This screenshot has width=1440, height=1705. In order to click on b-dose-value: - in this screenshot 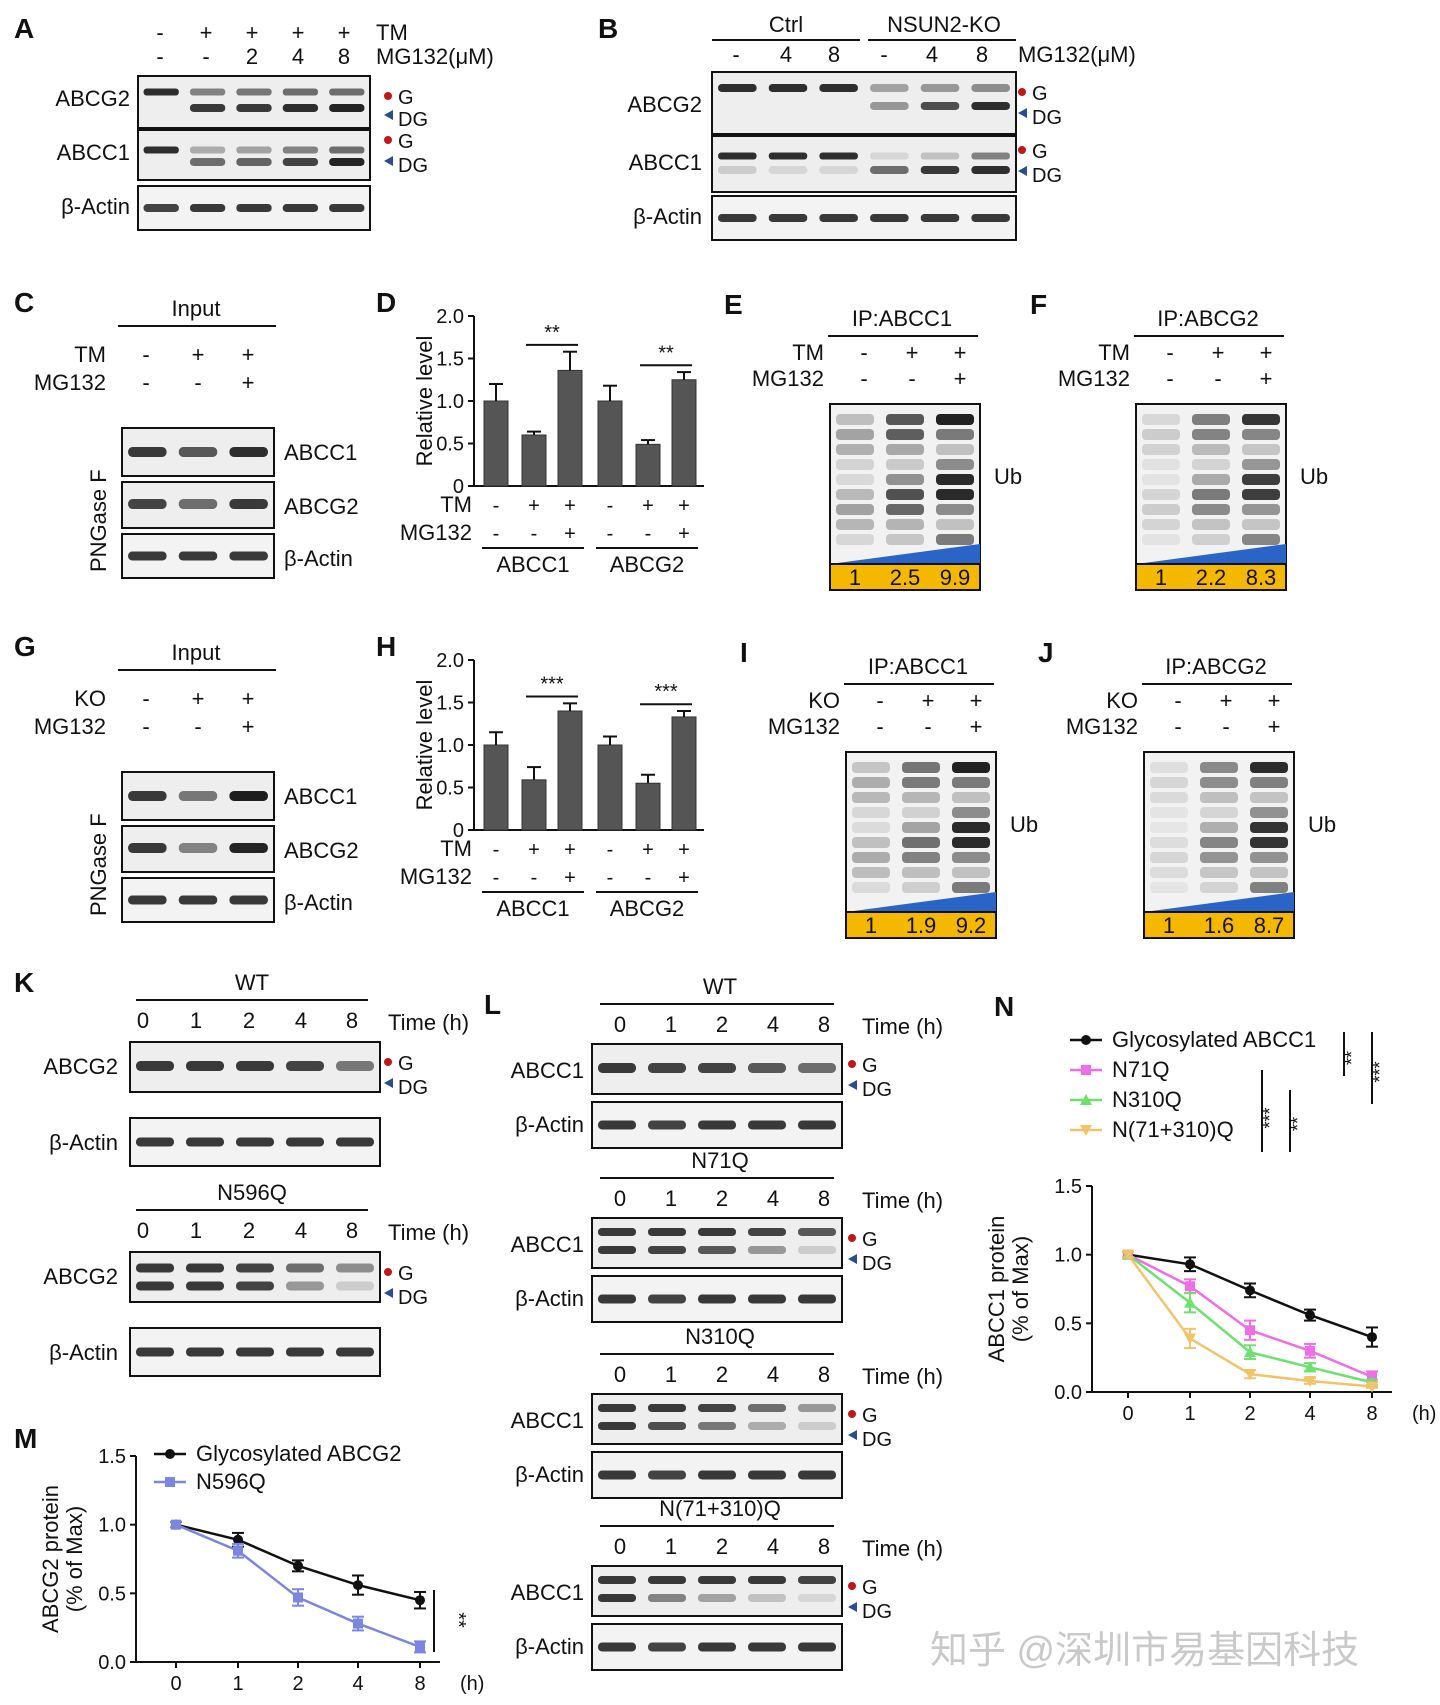, I will do `click(883, 54)`.